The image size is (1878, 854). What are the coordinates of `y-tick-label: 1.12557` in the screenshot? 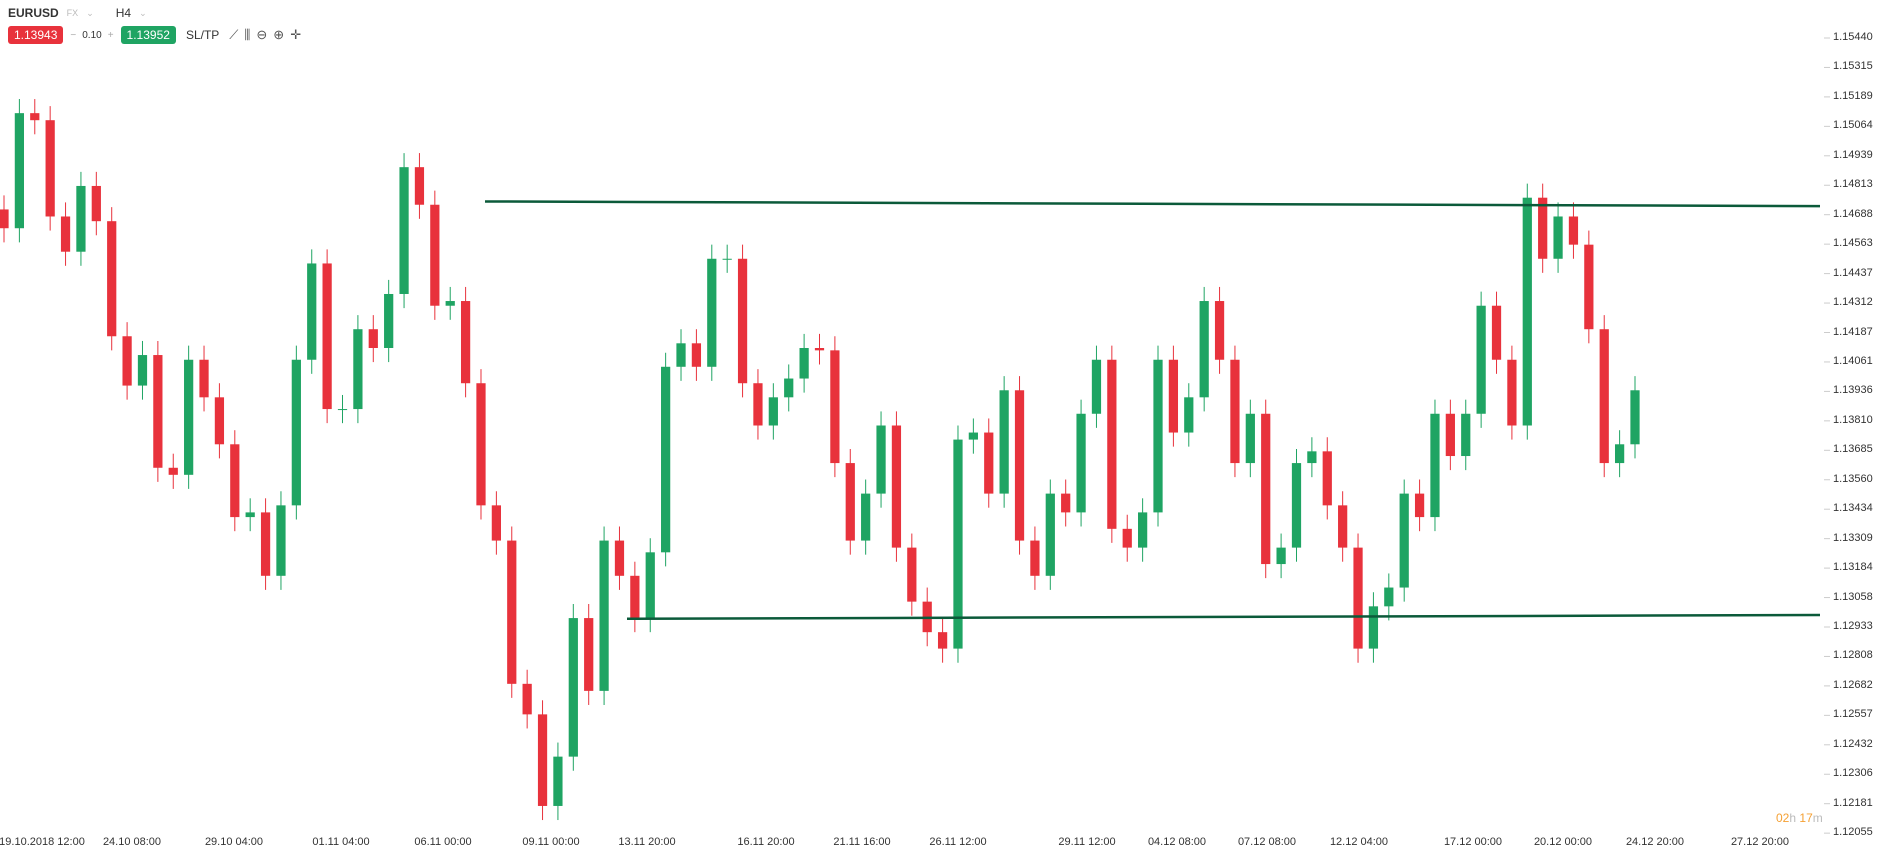 It's located at (1853, 714).